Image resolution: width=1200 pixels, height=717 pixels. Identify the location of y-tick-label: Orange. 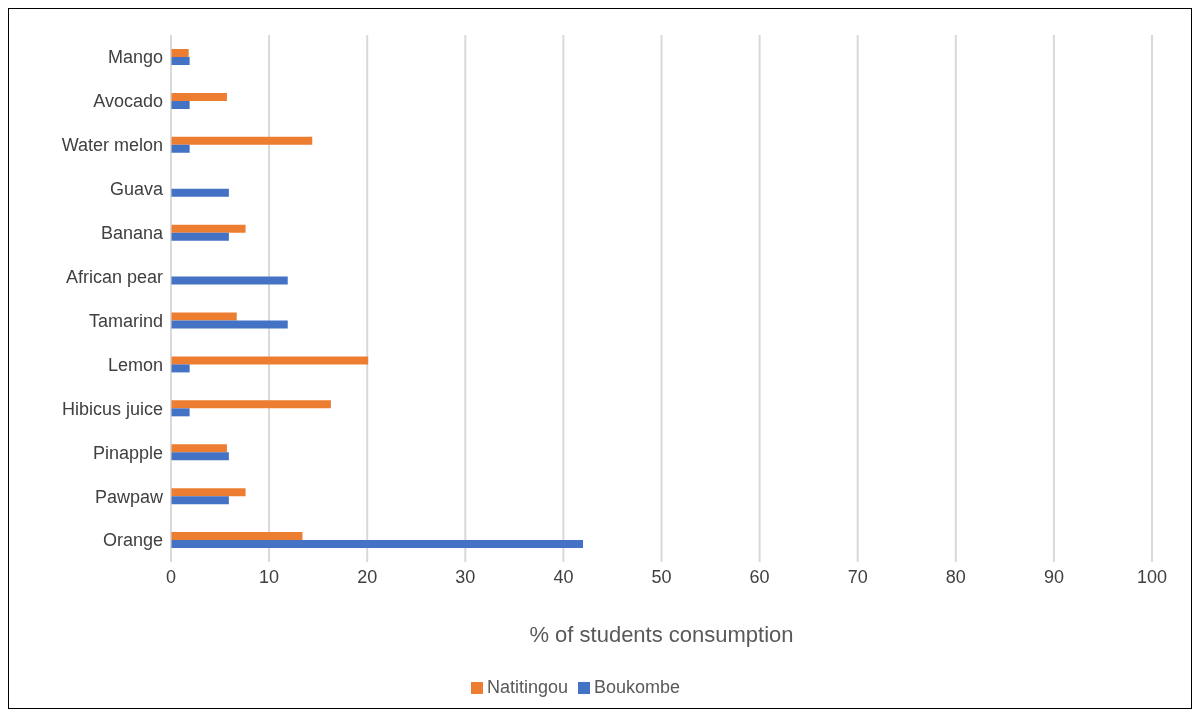
(132, 540).